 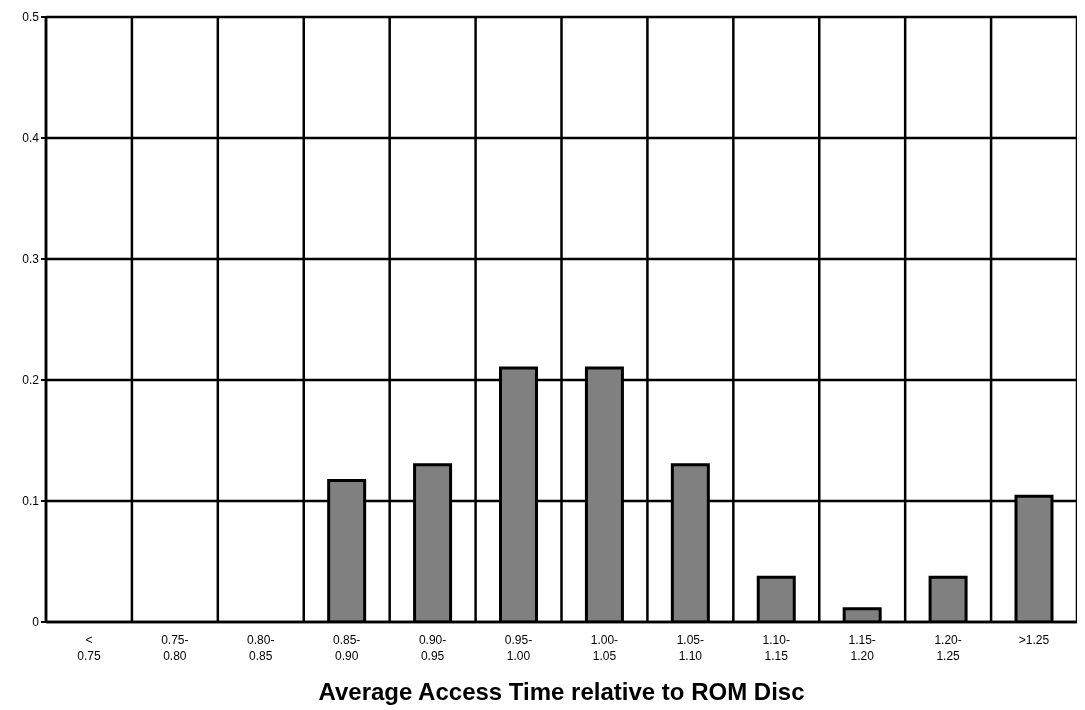 What do you see at coordinates (31, 17) in the screenshot?
I see `y-tick-label: 0.5` at bounding box center [31, 17].